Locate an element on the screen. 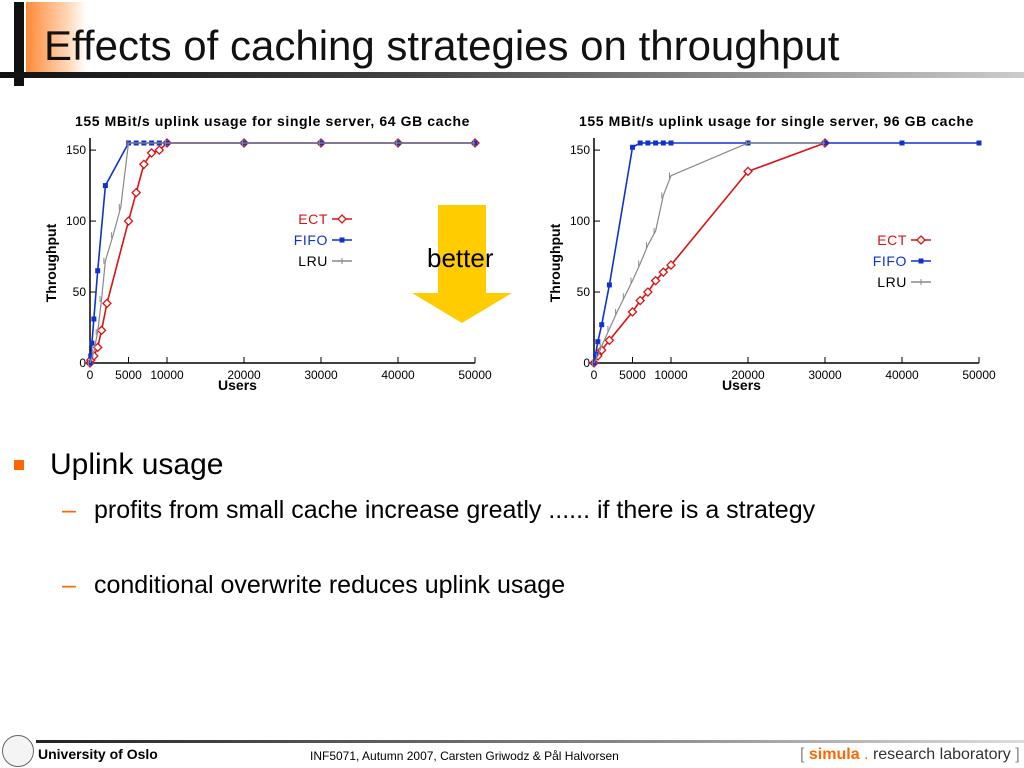  series-line-ect is located at coordinates (709, 253).